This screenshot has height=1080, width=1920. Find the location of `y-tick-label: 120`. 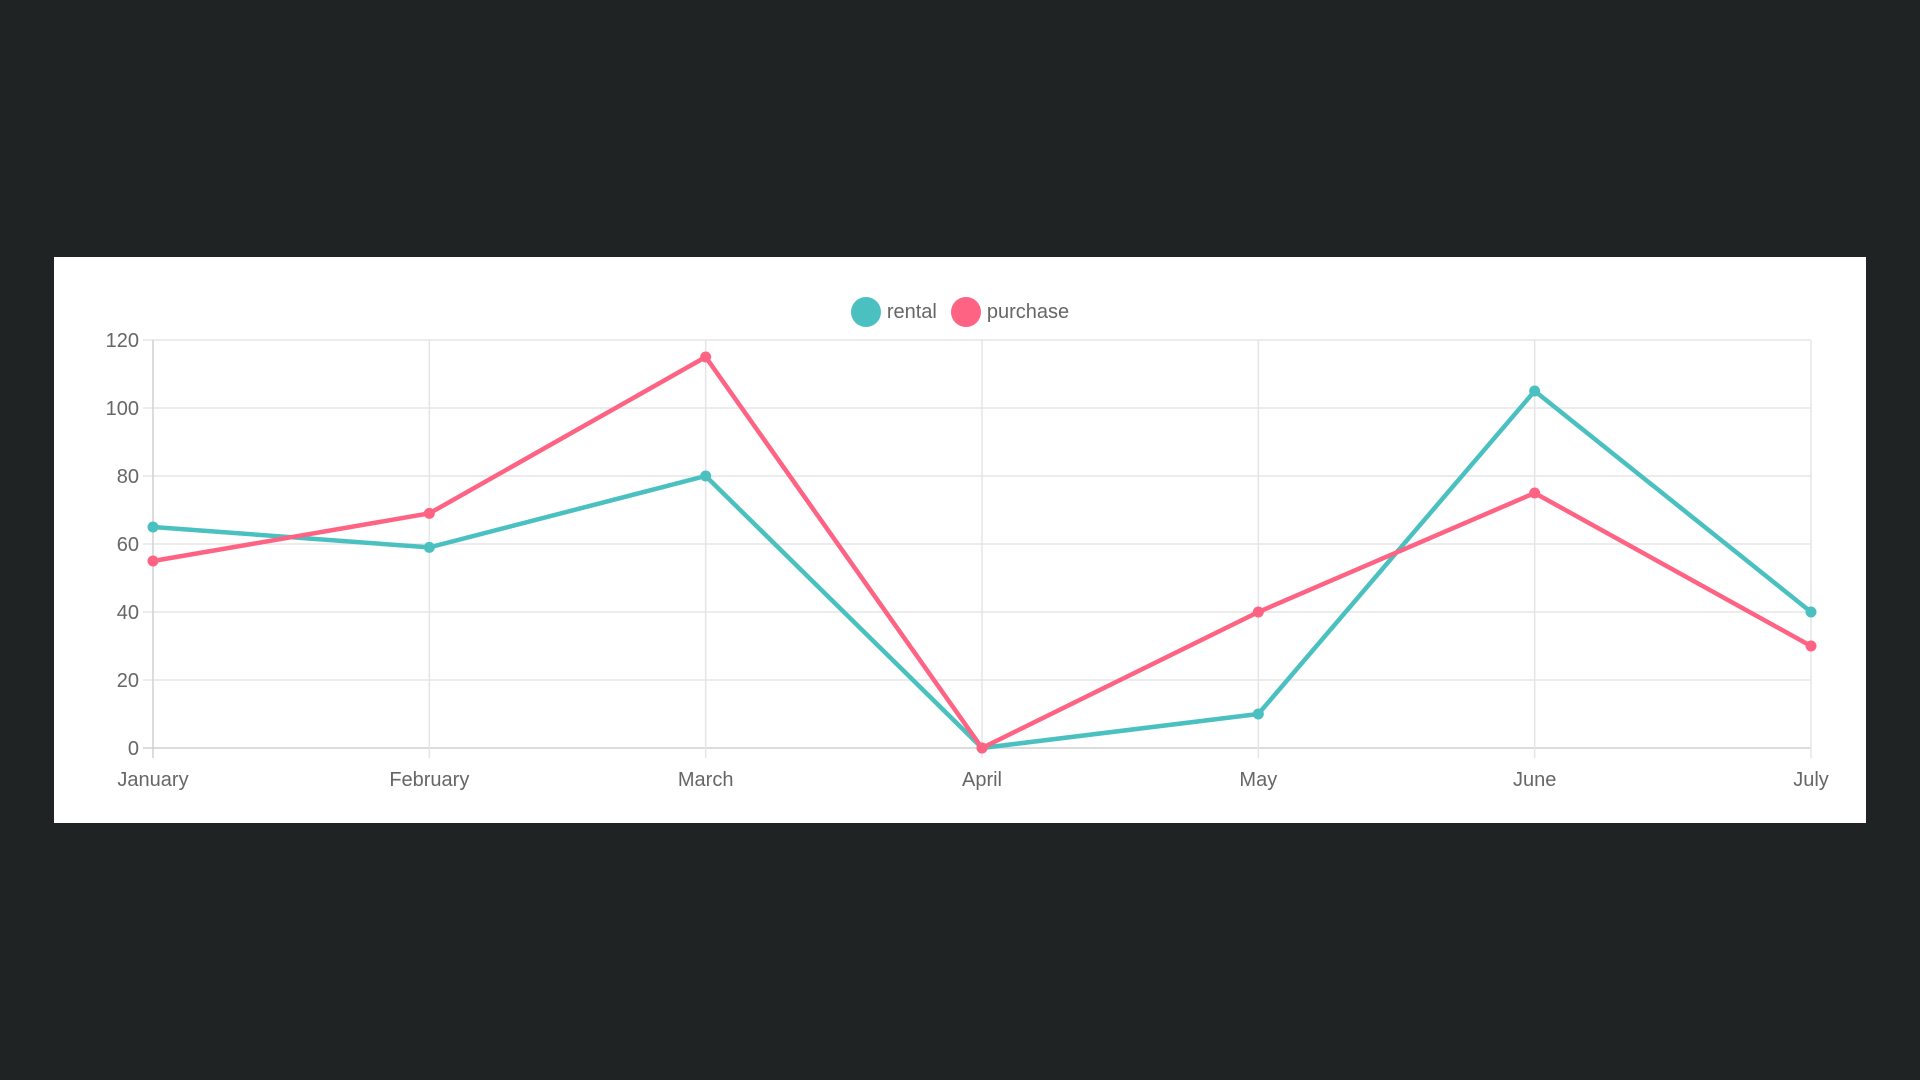

y-tick-label: 120 is located at coordinates (122, 341).